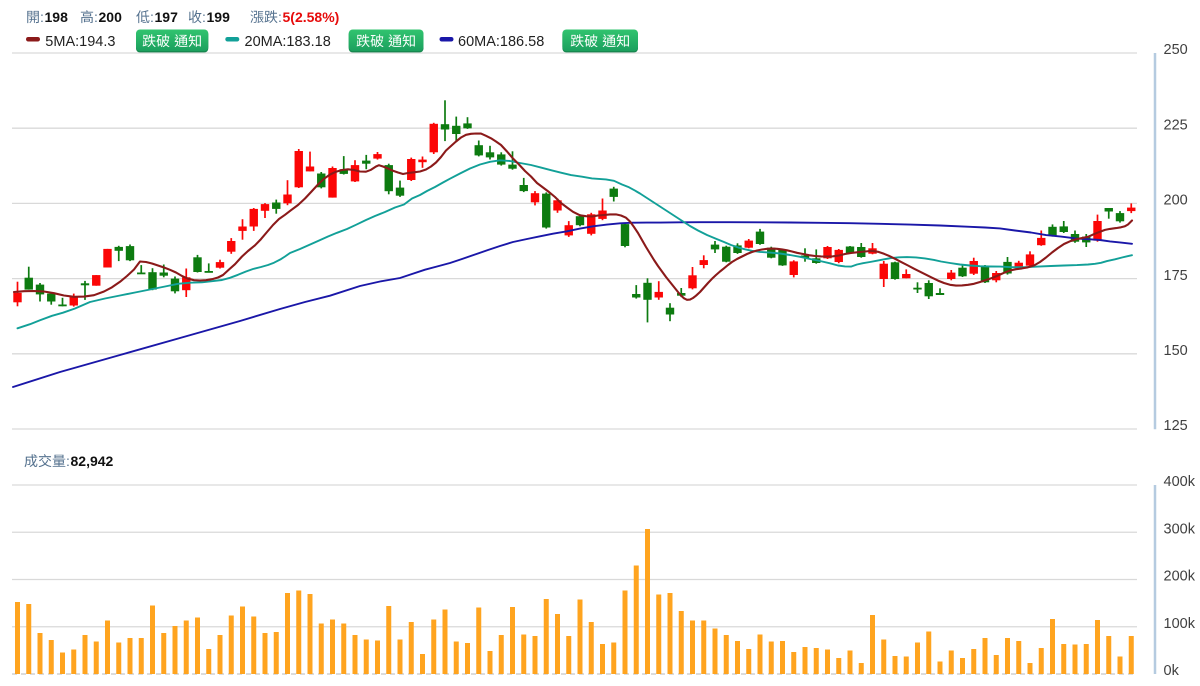  Describe the element at coordinates (80, 42) in the screenshot. I see `svg-text: 5MA:194.3` at that location.